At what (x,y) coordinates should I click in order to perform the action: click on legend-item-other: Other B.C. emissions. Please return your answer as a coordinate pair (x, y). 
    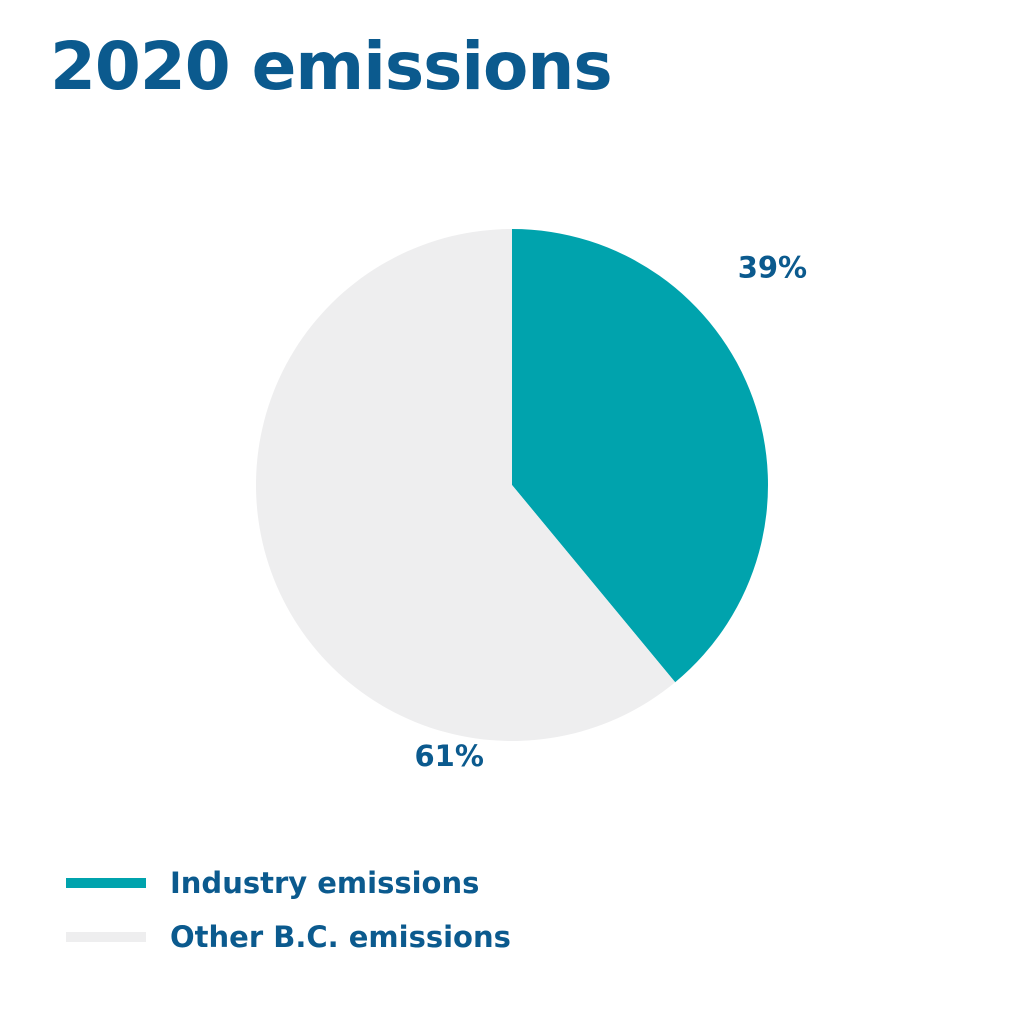
    Looking at the image, I should click on (288, 937).